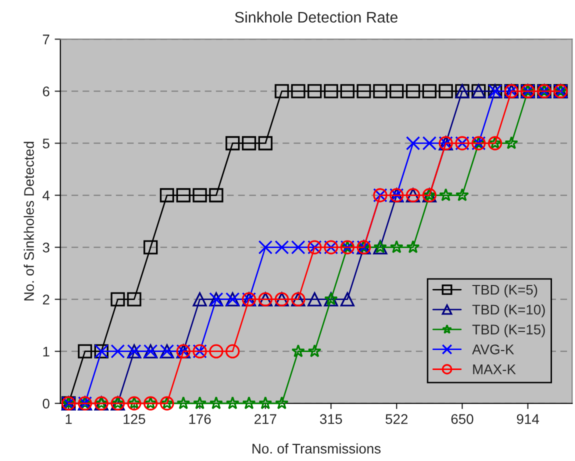 This screenshot has width=575, height=461. I want to click on y-tick-label: 7, so click(46, 39).